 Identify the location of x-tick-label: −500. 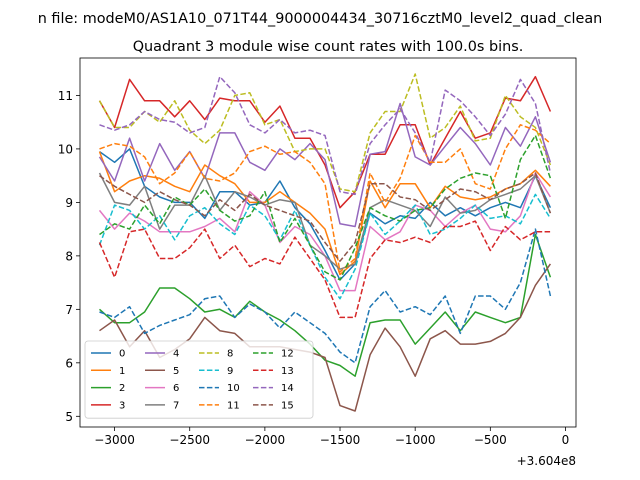
(490, 440).